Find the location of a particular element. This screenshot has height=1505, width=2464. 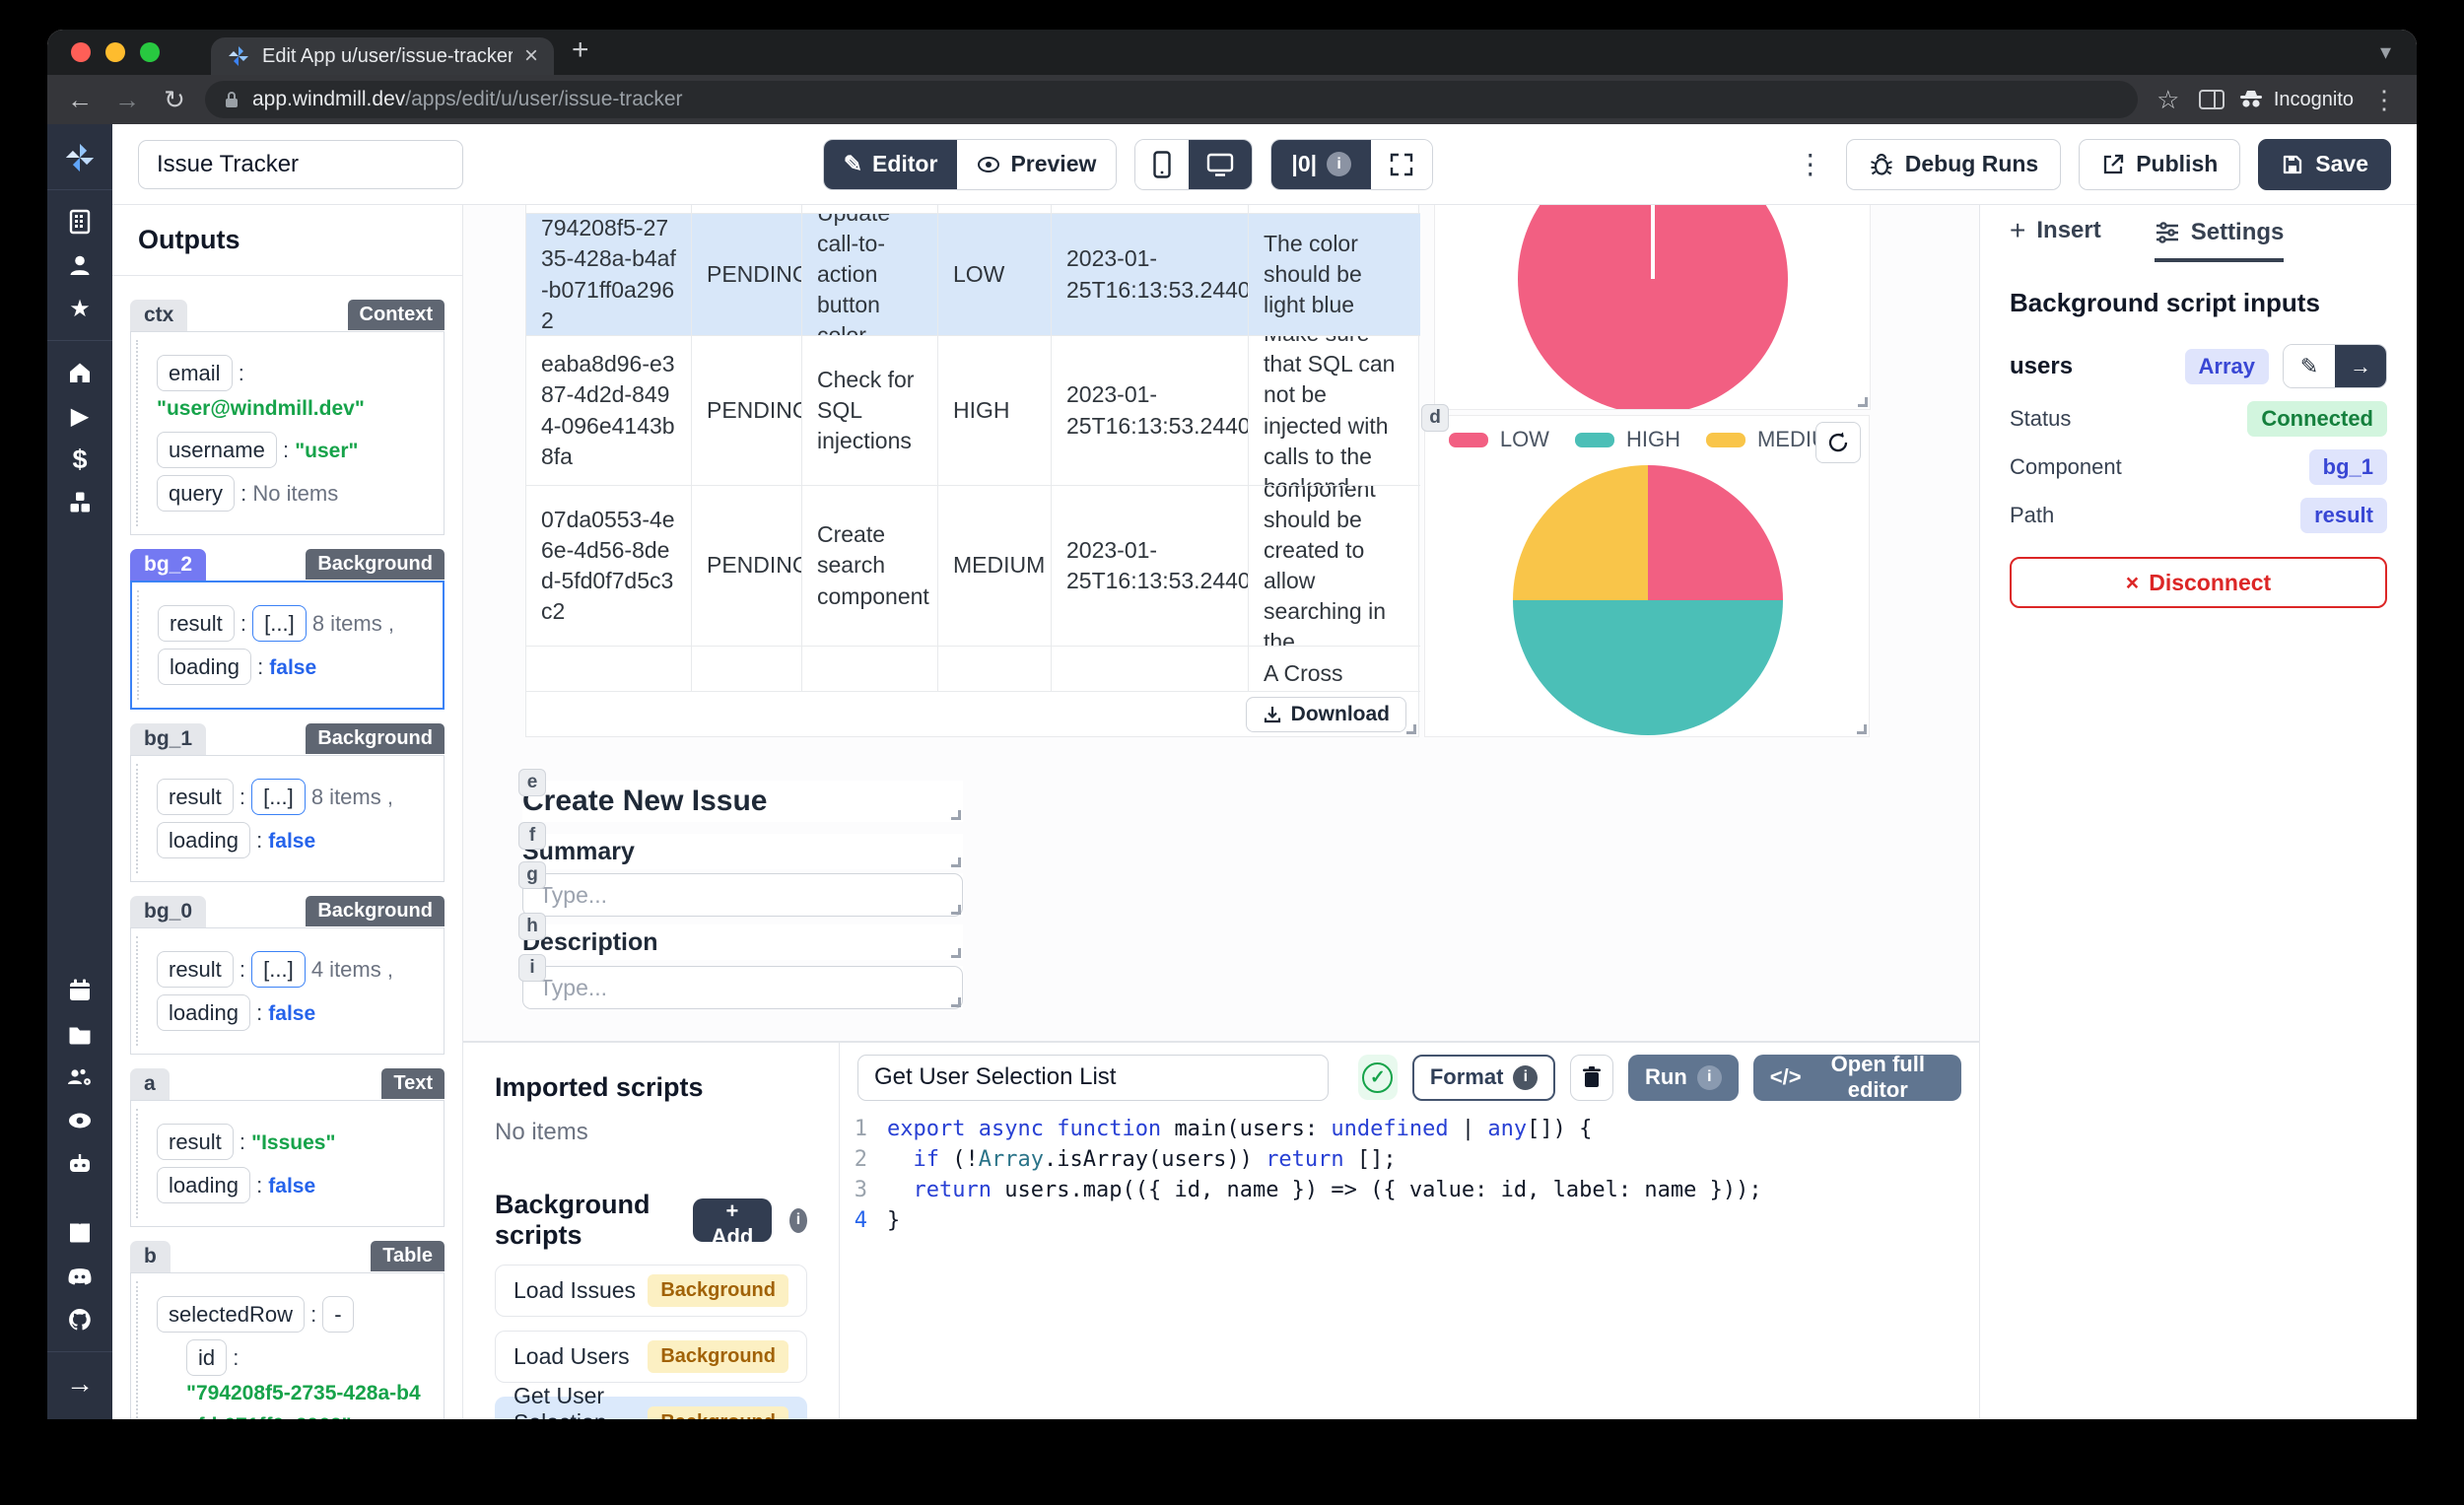

macos-window-controls is located at coordinates (114, 52).